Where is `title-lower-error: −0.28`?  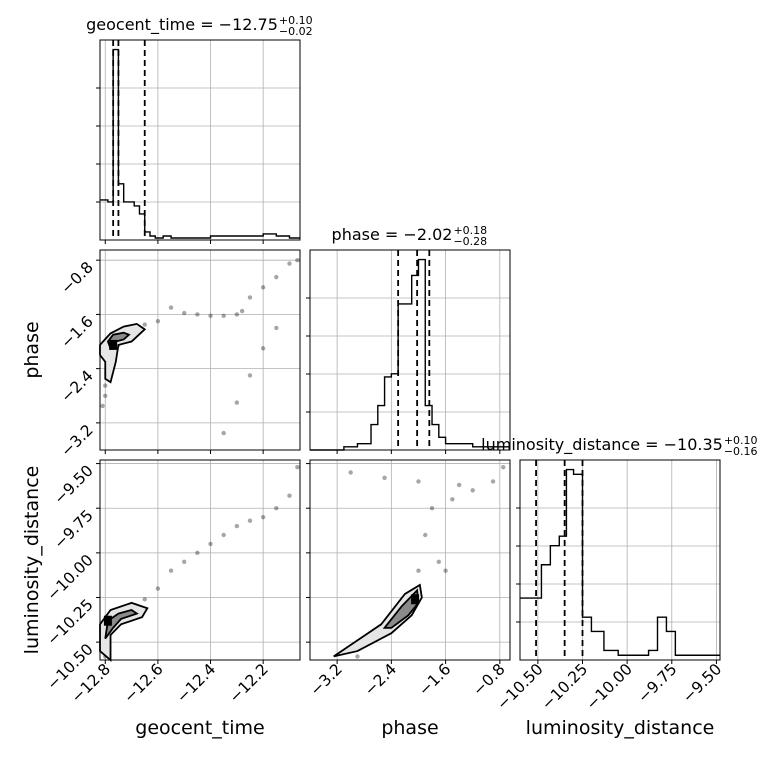 title-lower-error: −0.28 is located at coordinates (470, 241).